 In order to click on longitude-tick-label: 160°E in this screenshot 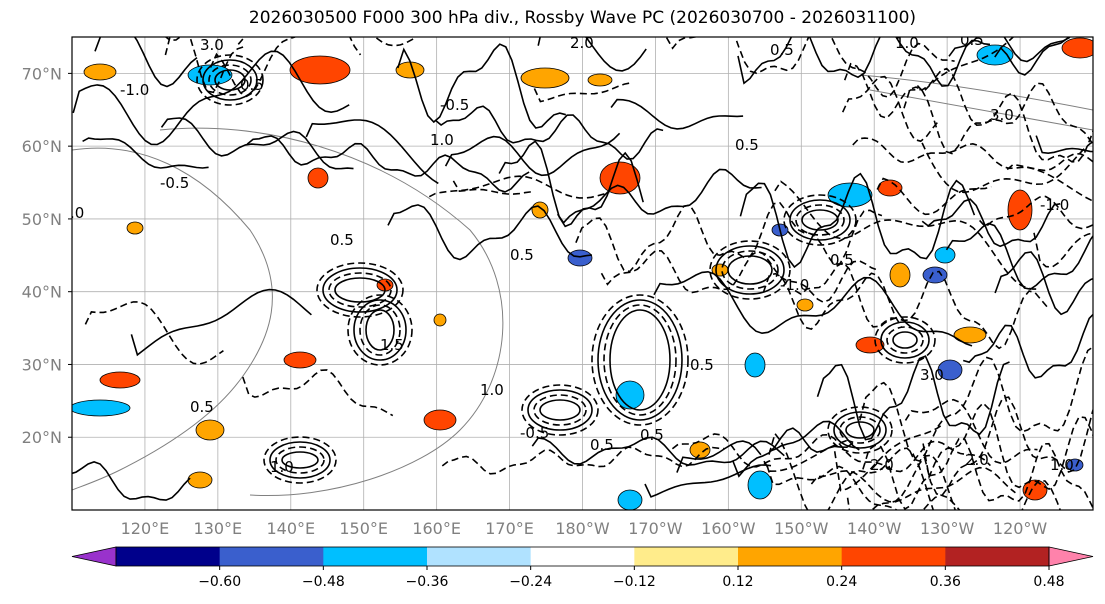, I will do `click(436, 528)`.